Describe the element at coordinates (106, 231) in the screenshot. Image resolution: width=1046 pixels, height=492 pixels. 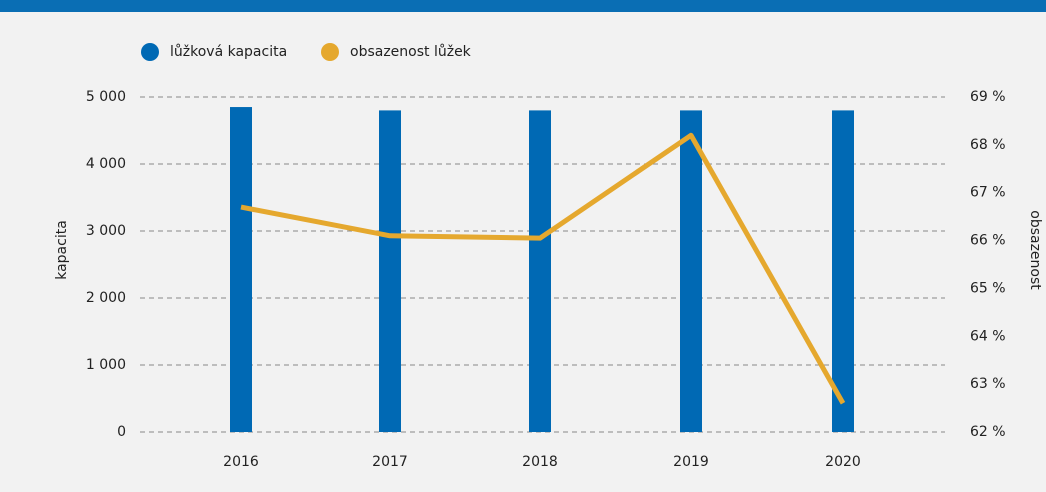
I see `y-tick-label: 3 000` at that location.